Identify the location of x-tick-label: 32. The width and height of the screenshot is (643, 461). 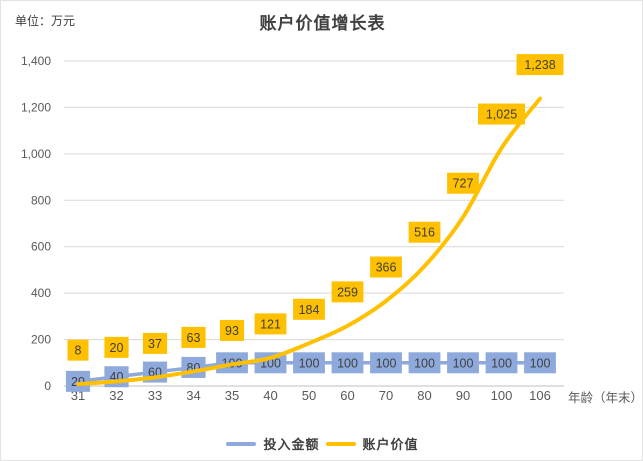
(116, 395).